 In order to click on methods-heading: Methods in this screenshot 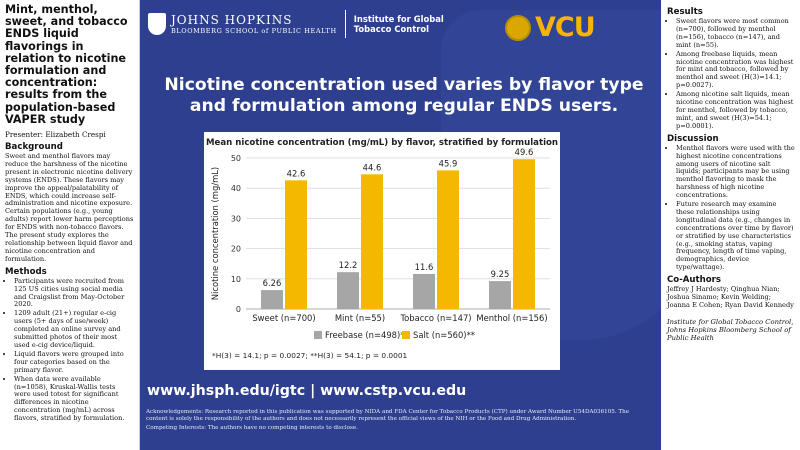, I will do `click(26, 271)`.